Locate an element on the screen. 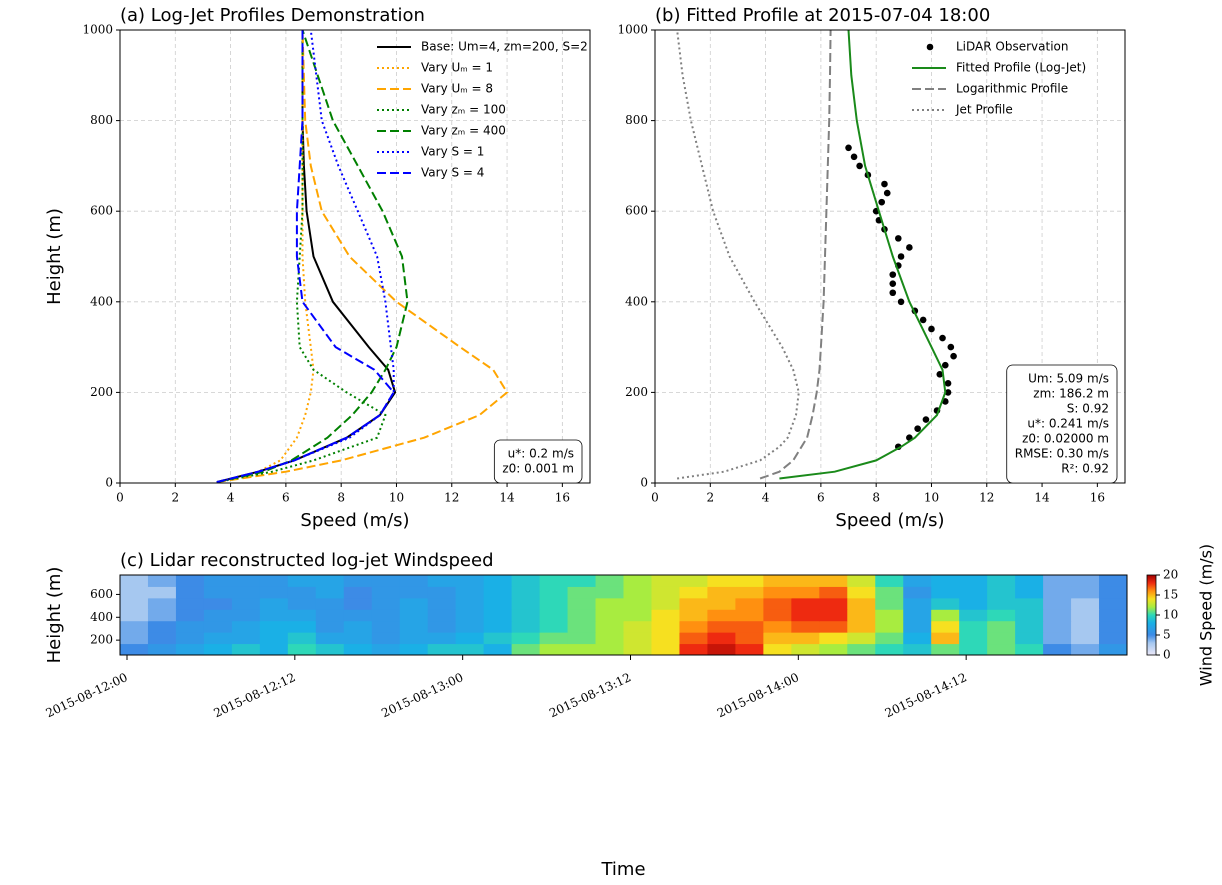  x-tick-label: 16 is located at coordinates (562, 498).